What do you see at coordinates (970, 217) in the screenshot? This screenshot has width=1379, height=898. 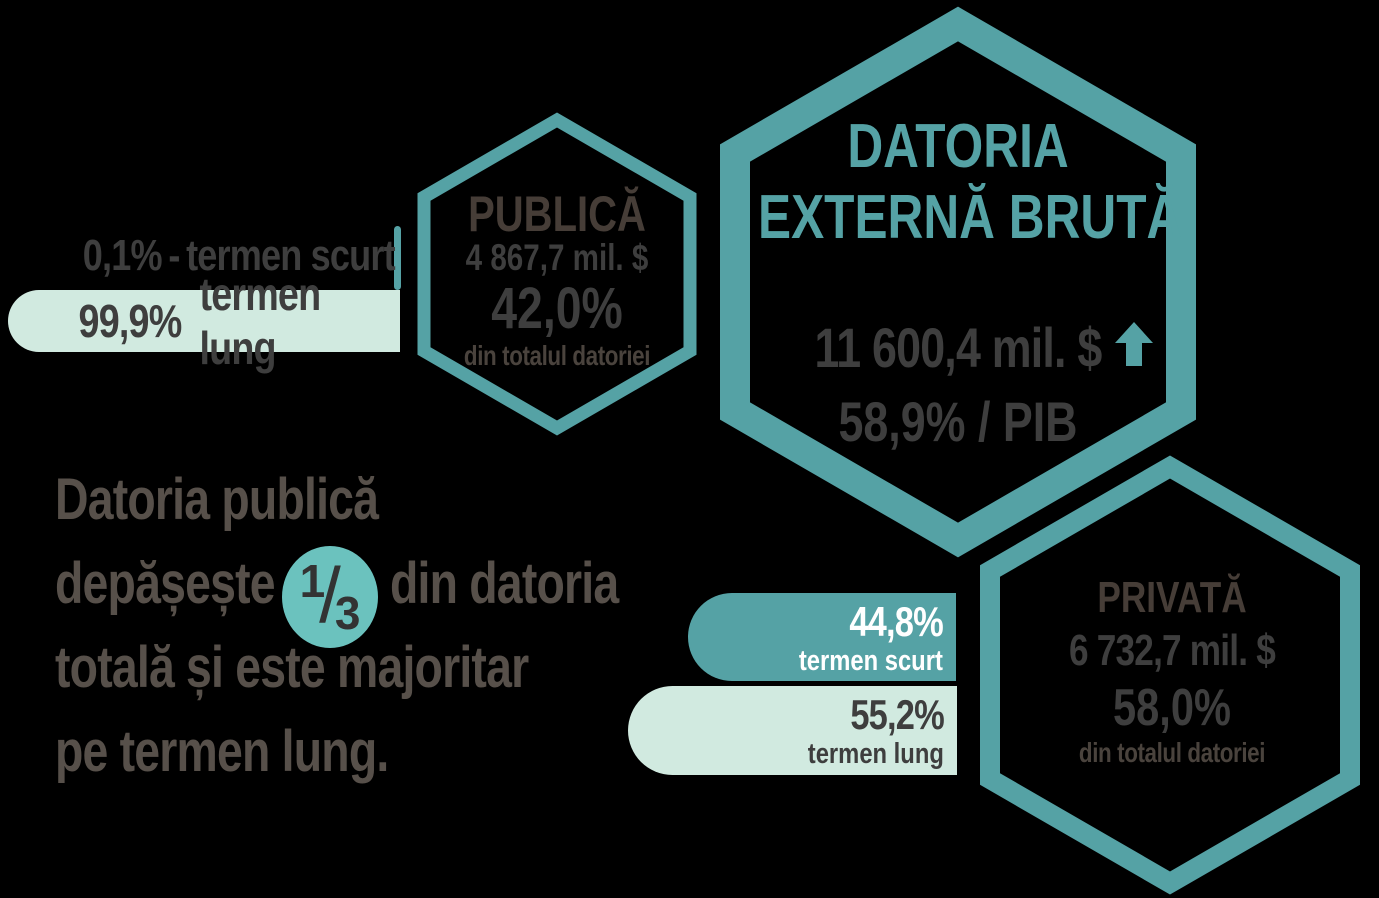 I see `main-hexagon-title-line2: EXTERNĂ BRUTĂ` at bounding box center [970, 217].